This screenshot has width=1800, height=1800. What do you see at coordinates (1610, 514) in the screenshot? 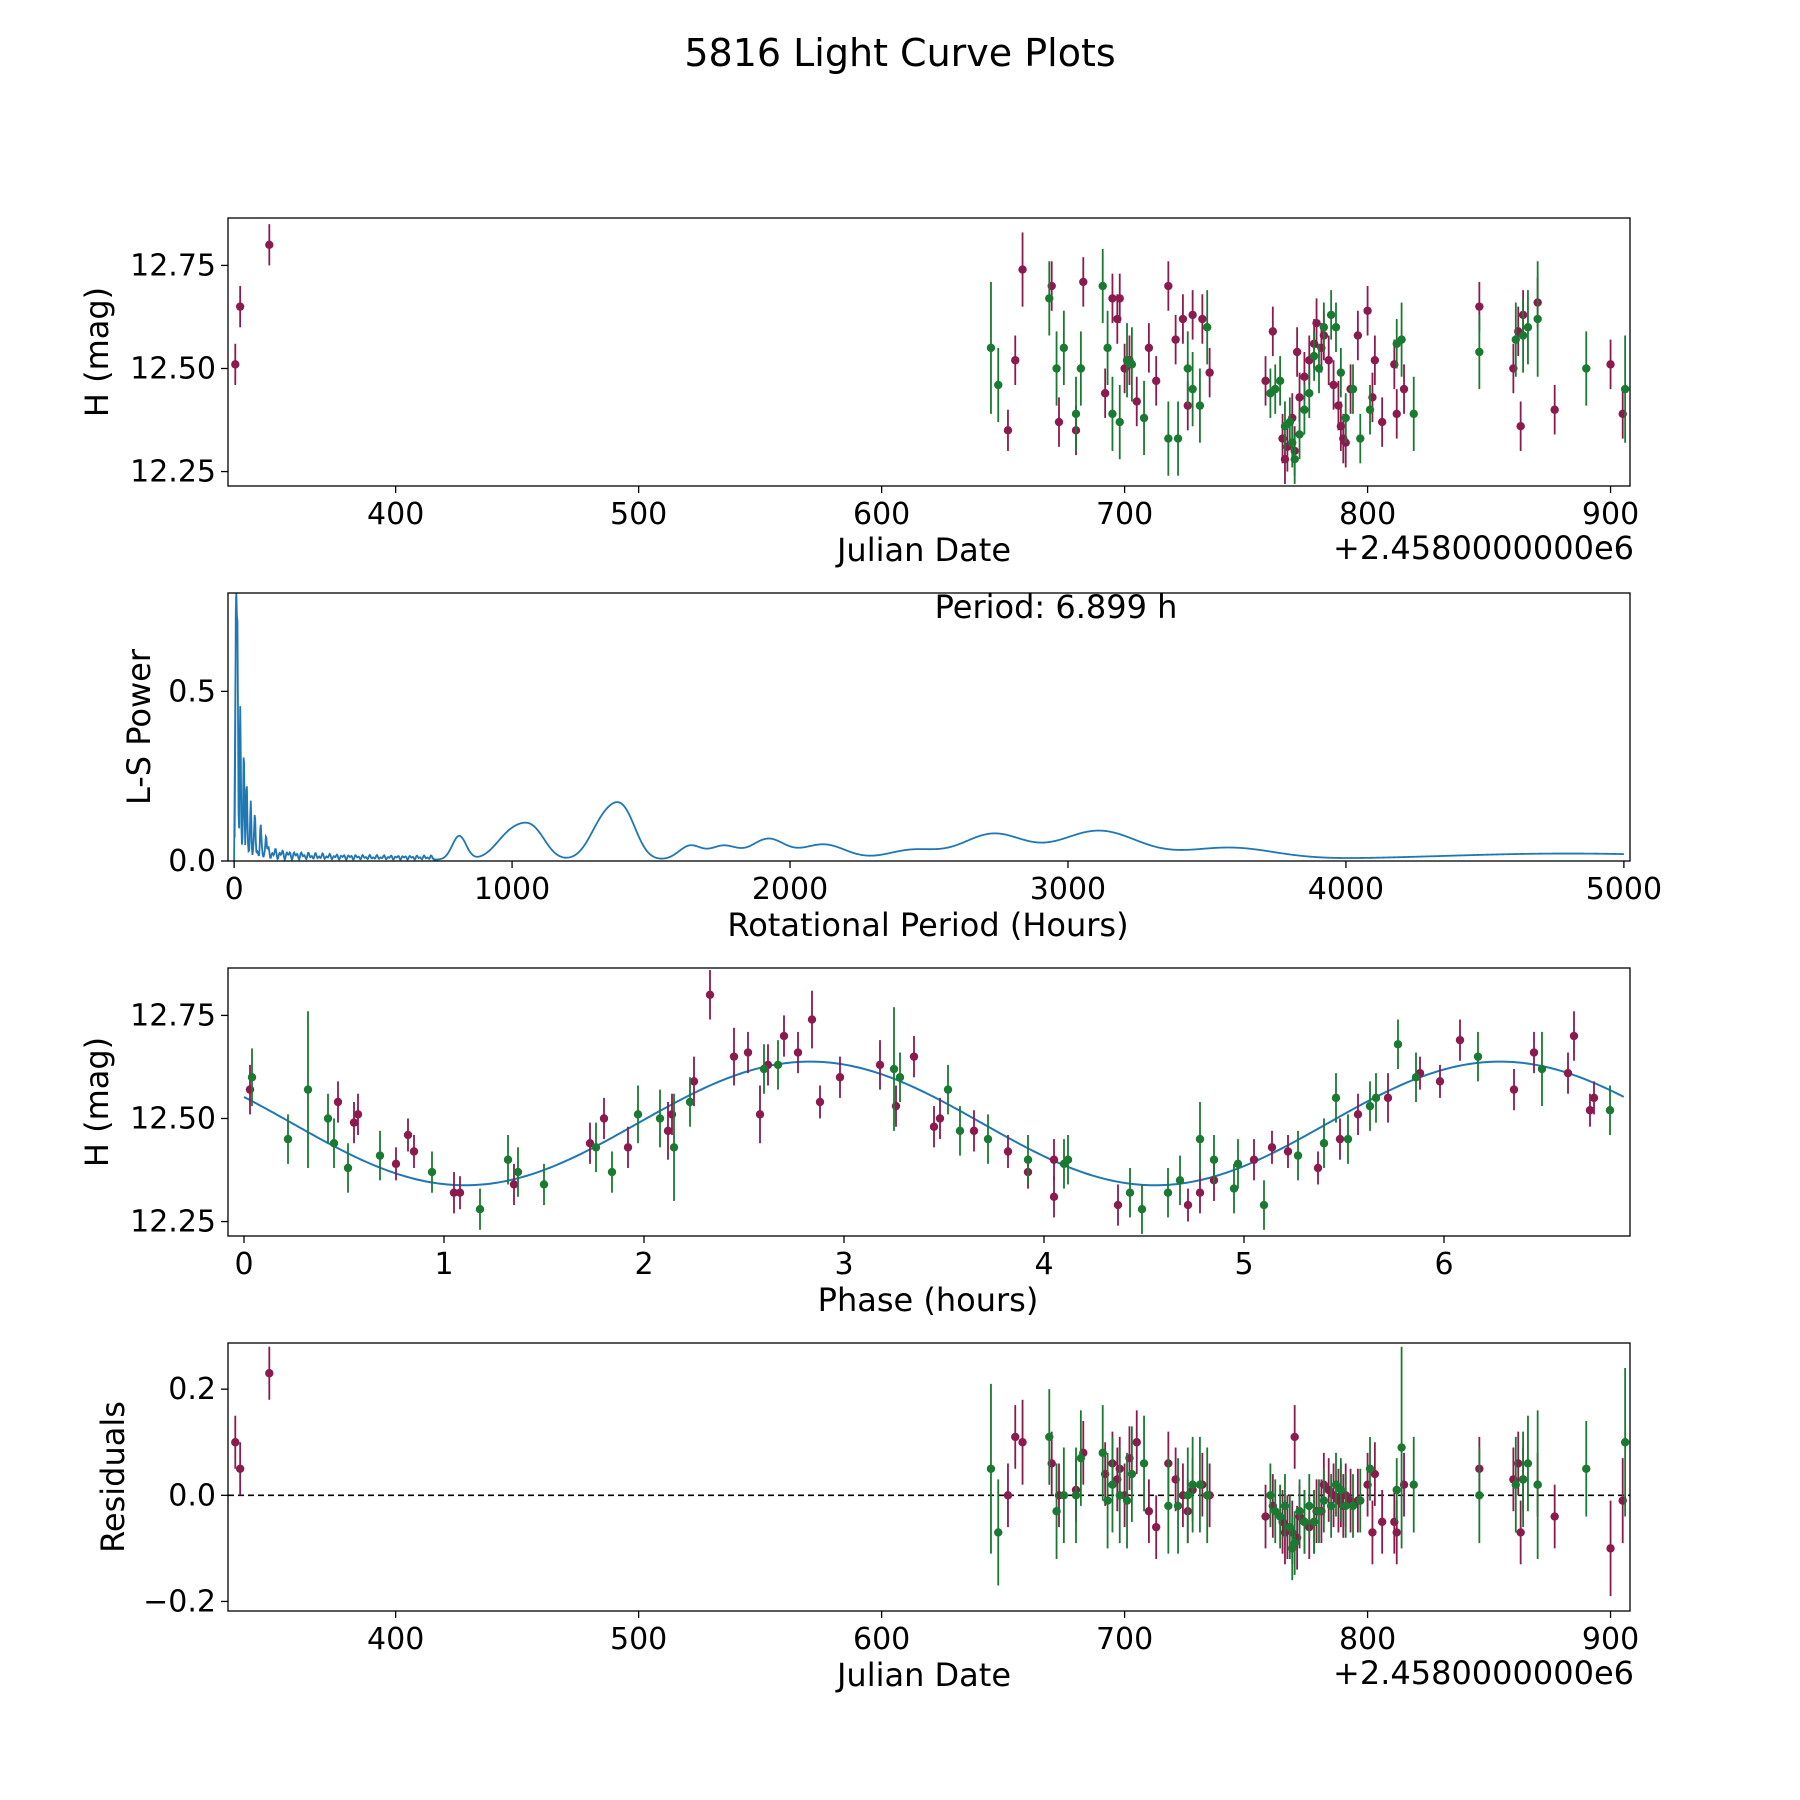
I see `lightcurve-x-tick-label: 900` at bounding box center [1610, 514].